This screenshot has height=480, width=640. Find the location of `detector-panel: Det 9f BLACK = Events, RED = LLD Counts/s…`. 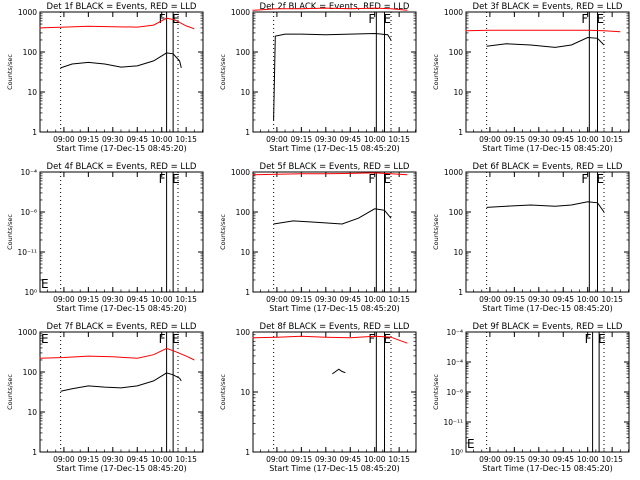

detector-panel: Det 9f BLACK = Events, RED = LLD Counts/s… is located at coordinates (531, 397).